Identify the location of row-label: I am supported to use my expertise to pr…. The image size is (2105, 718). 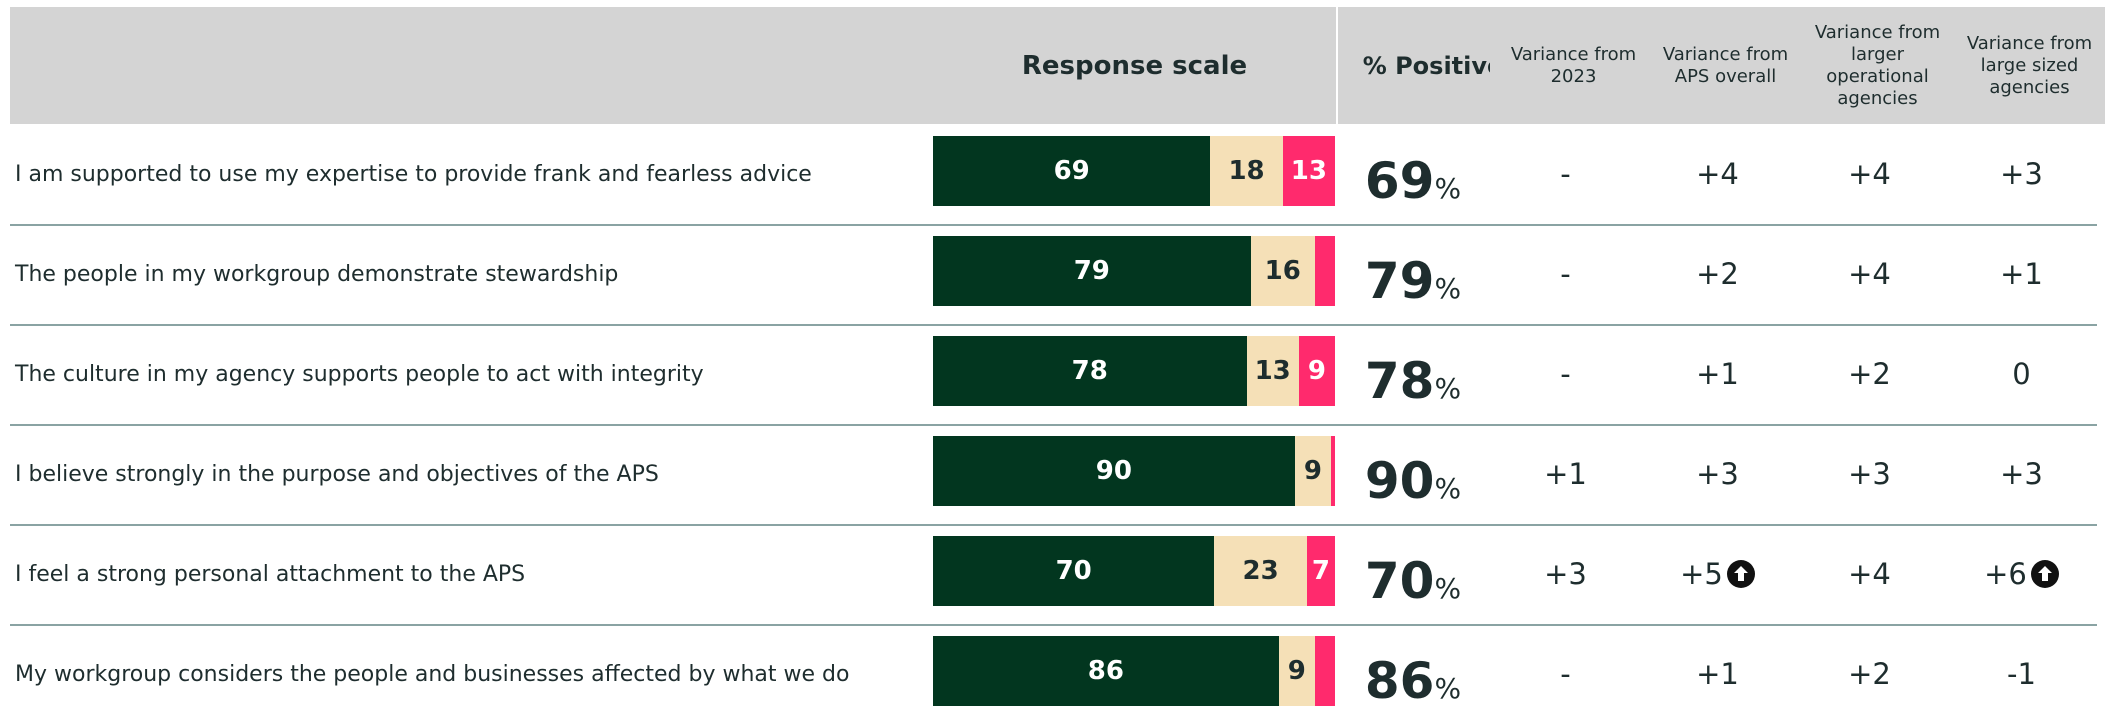
(413, 174).